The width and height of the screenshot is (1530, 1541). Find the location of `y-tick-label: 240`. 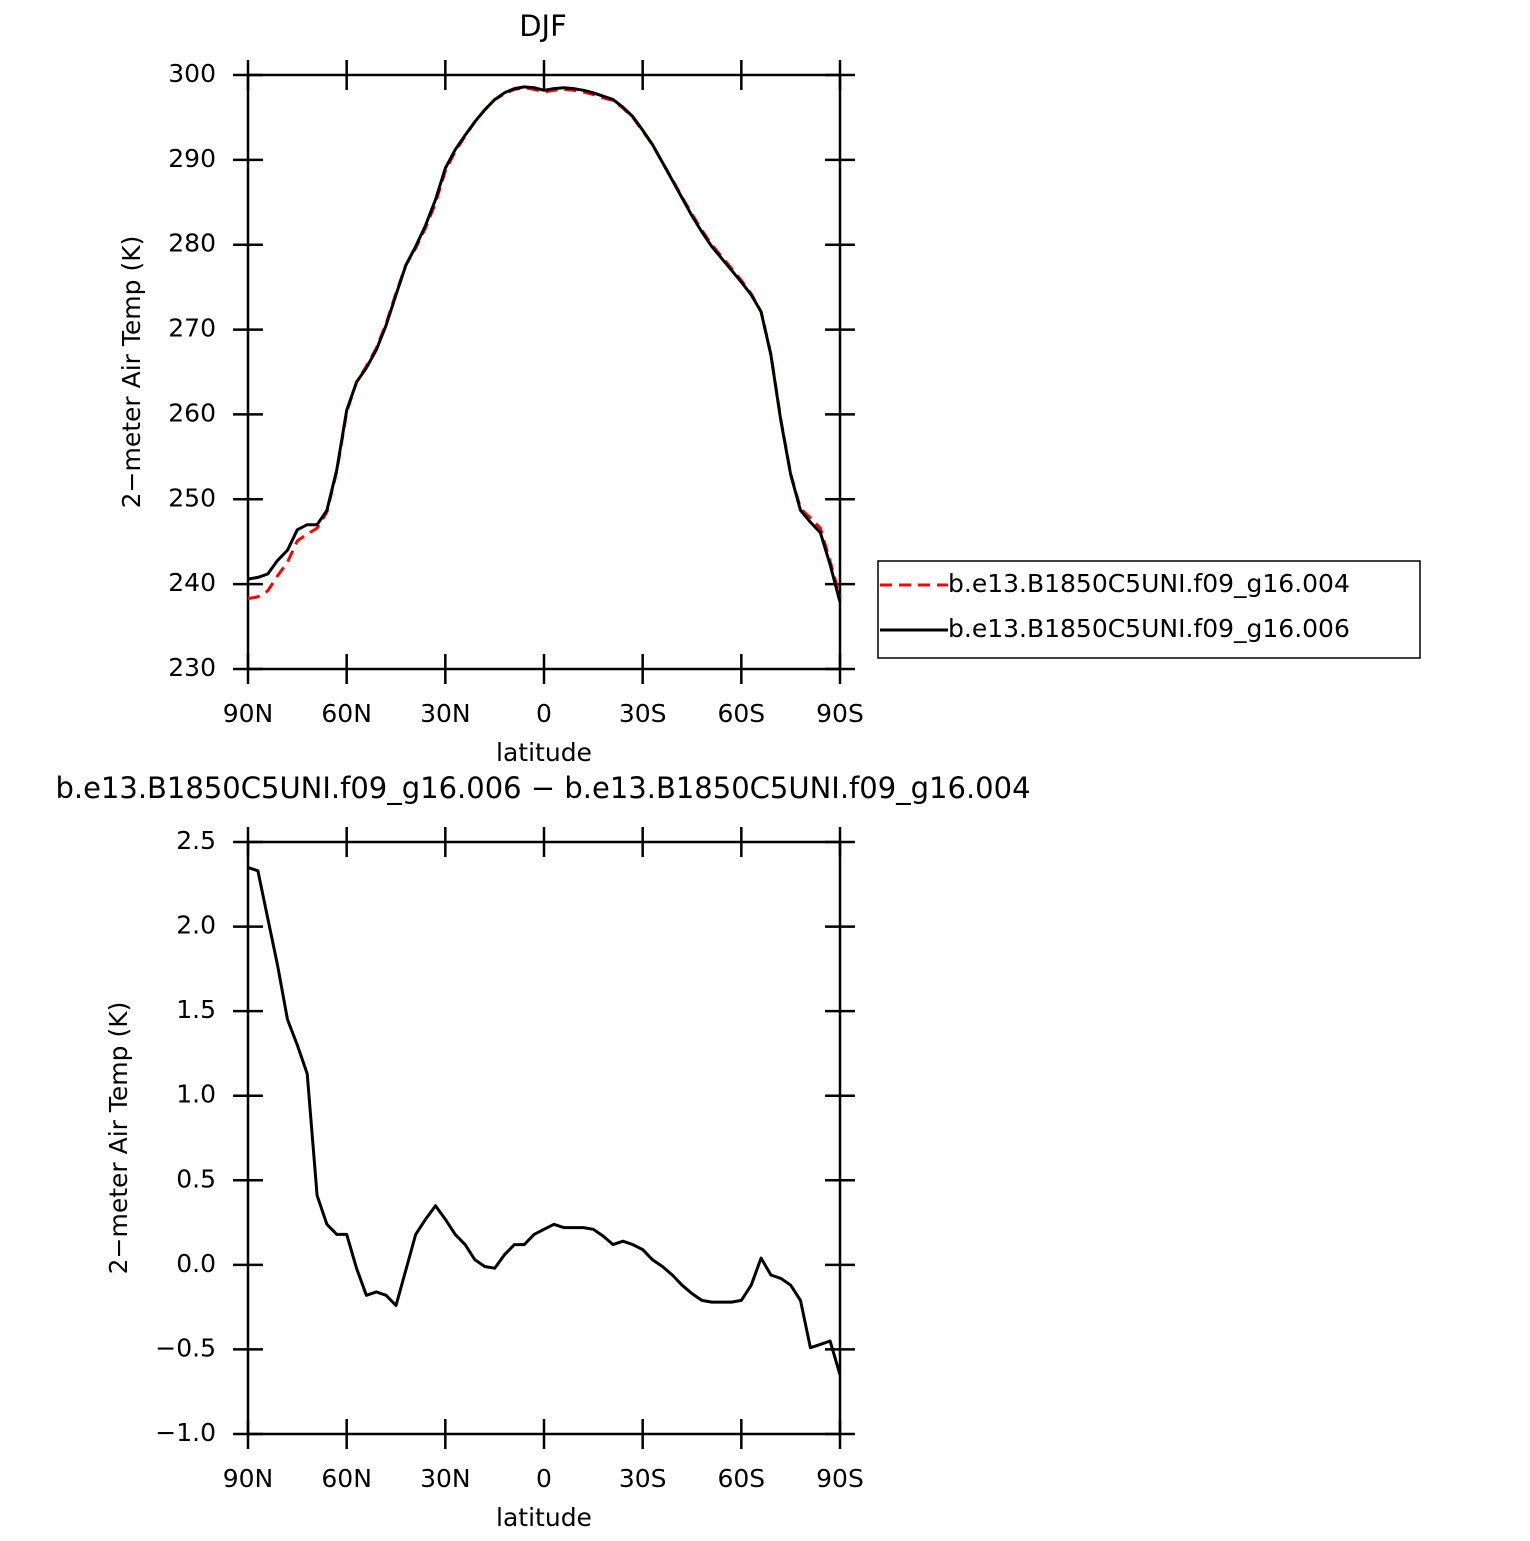

y-tick-label: 240 is located at coordinates (192, 582).